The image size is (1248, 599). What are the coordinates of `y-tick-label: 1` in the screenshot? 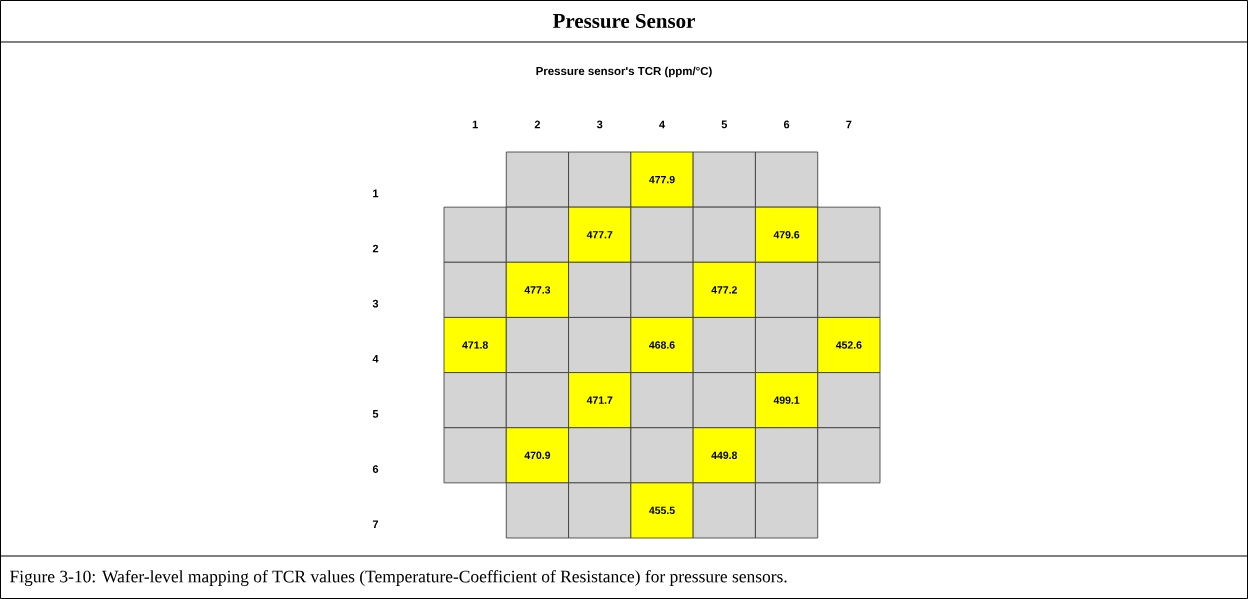 It's located at (376, 193).